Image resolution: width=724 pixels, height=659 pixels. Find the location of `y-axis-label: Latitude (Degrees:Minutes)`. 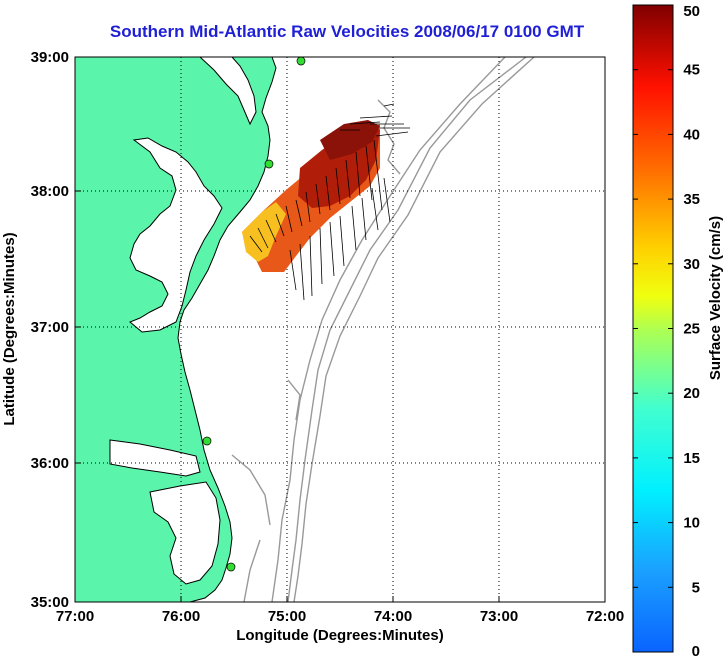

y-axis-label: Latitude (Degrees:Minutes) is located at coordinates (9, 328).